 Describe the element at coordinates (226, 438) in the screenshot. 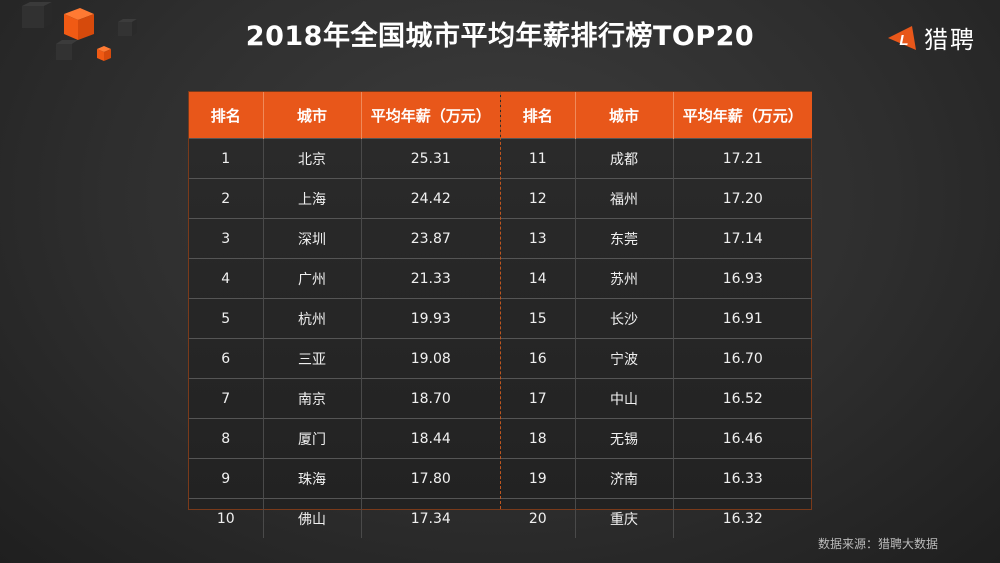

I see `rank-cell: 8` at that location.